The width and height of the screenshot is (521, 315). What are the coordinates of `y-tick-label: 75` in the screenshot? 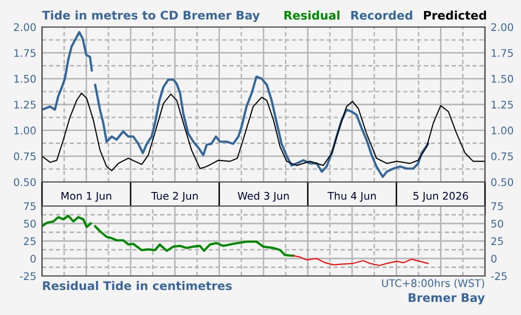 It's located at (30, 206).